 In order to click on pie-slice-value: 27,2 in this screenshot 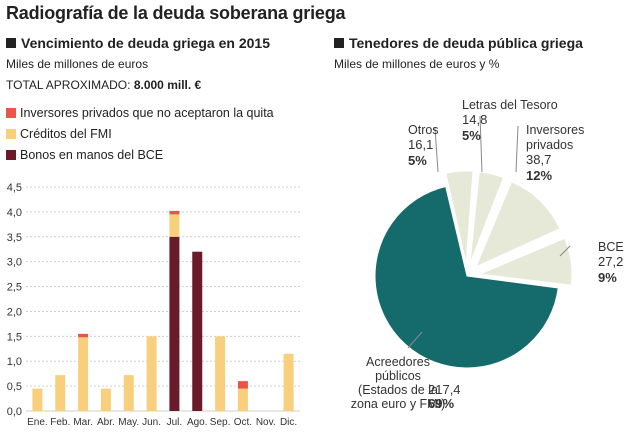, I will do `click(610, 261)`.